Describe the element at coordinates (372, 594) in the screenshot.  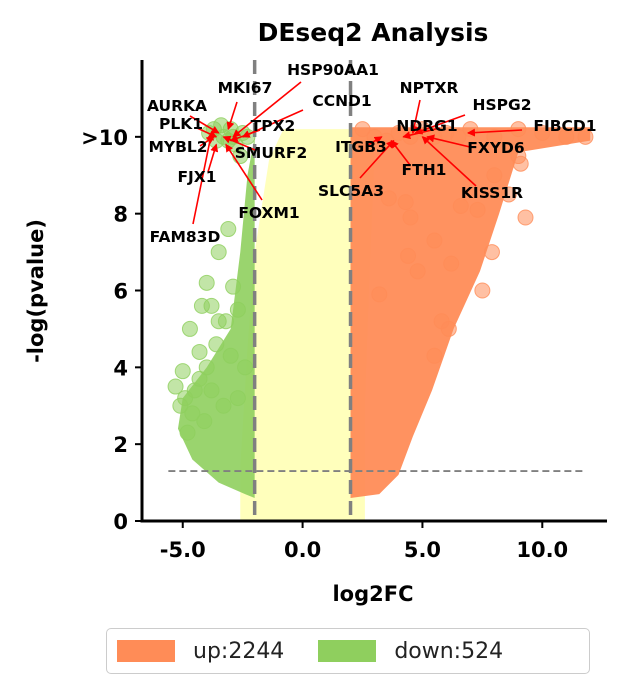
I see `x-axis-label: log2FC` at that location.